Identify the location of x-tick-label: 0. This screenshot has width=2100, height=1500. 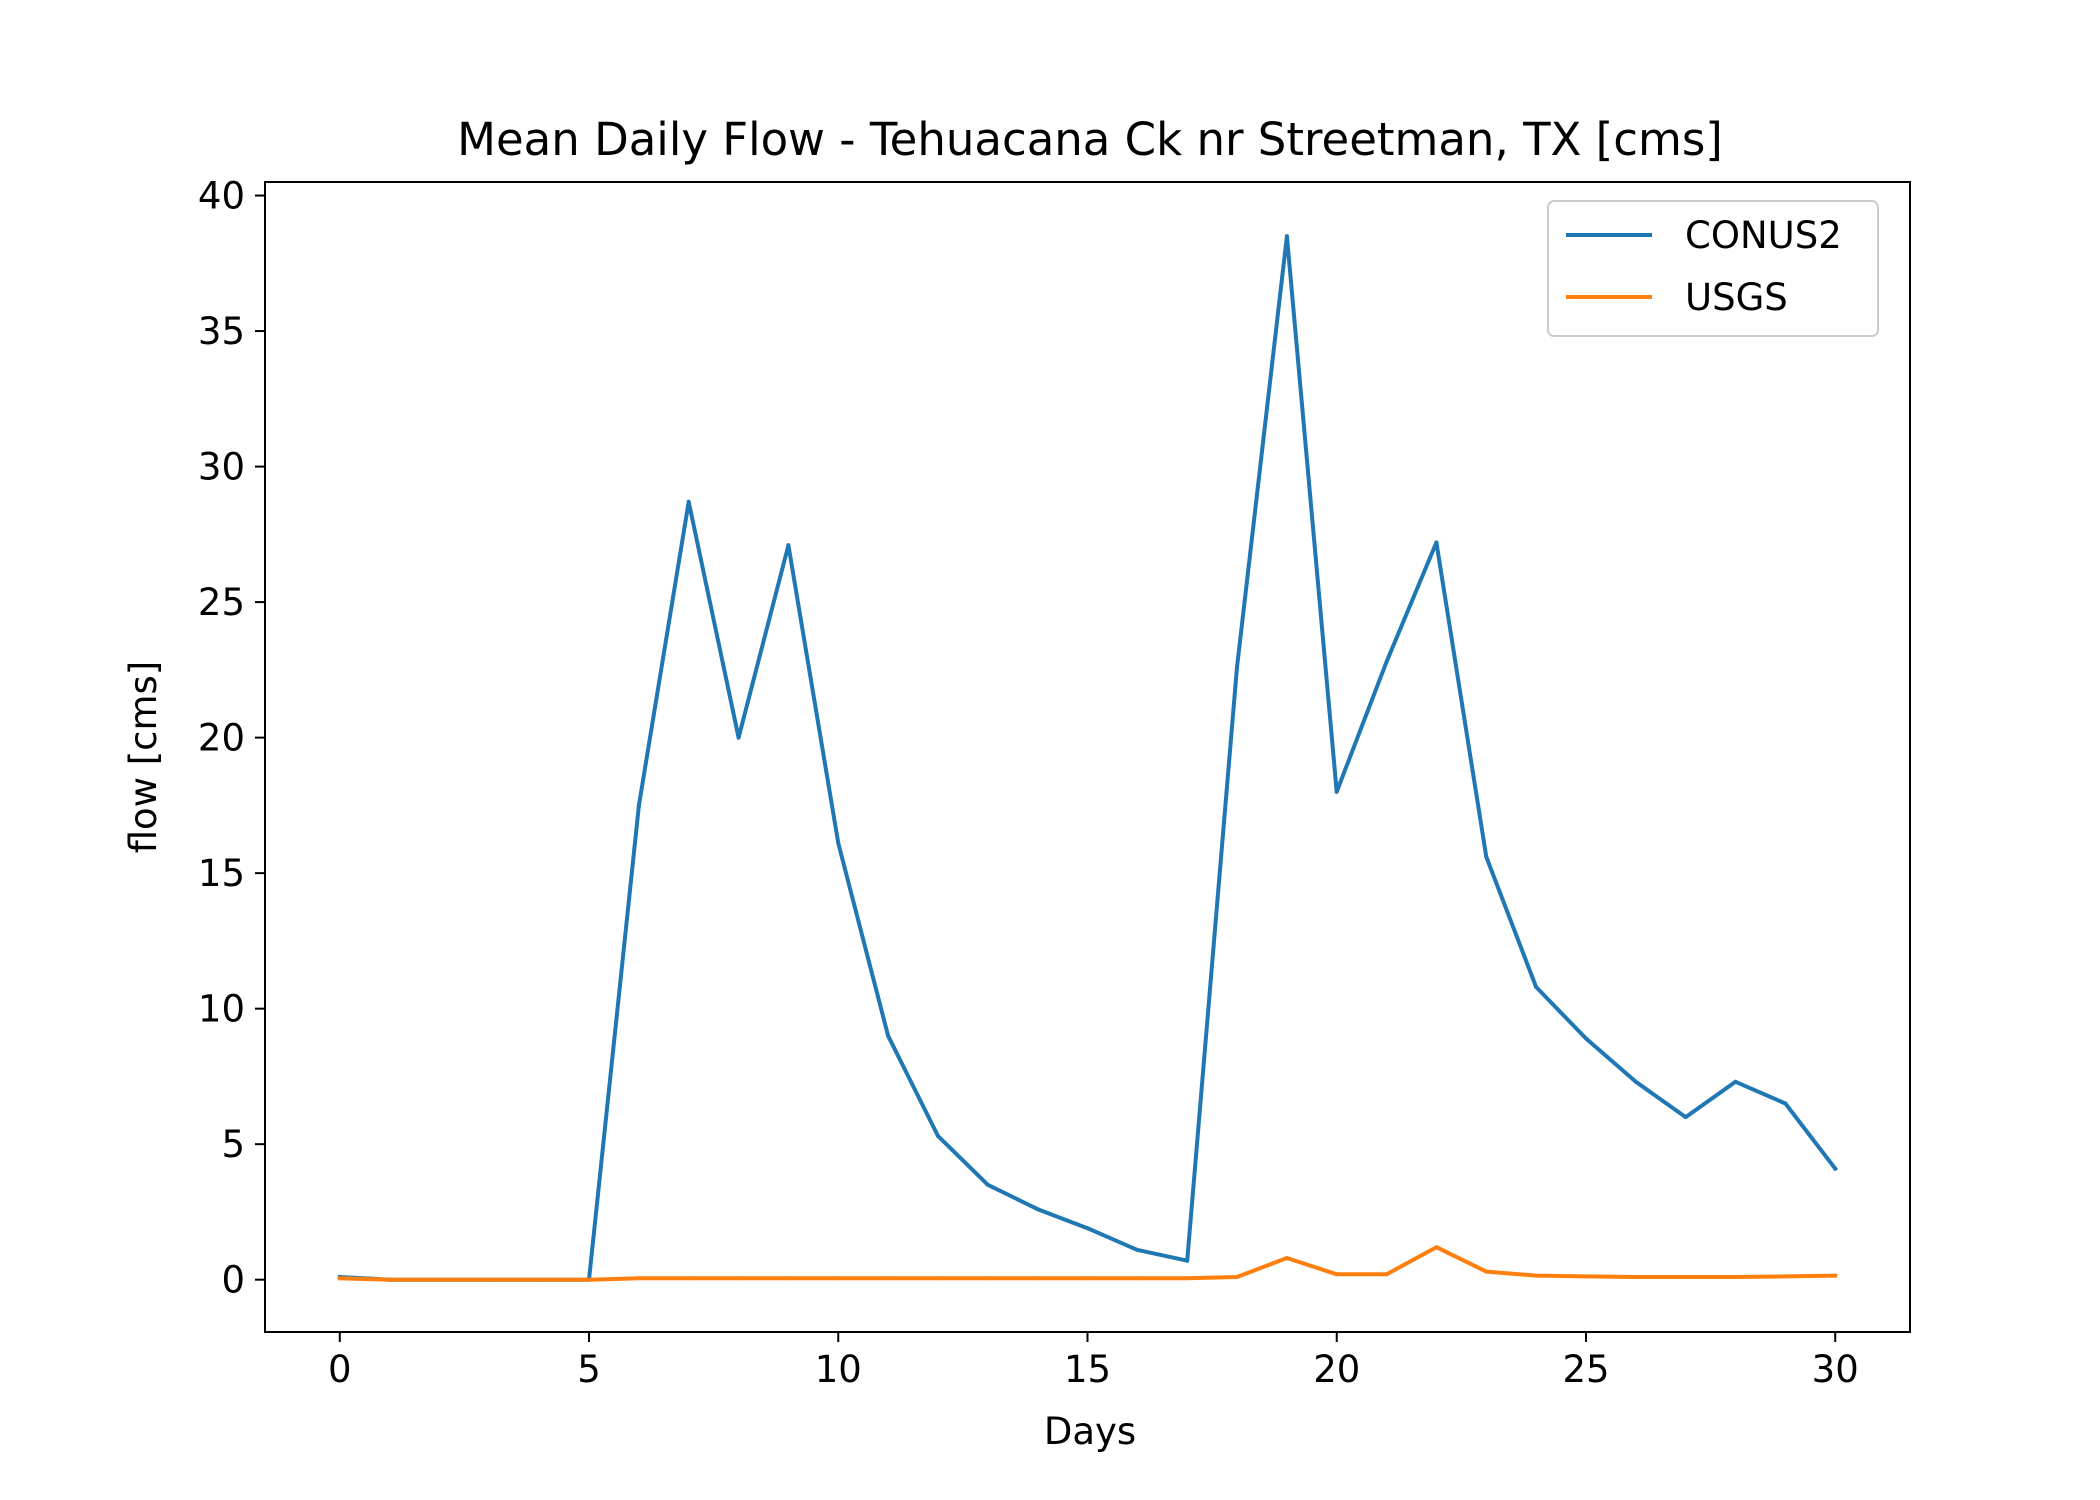
(340, 1369).